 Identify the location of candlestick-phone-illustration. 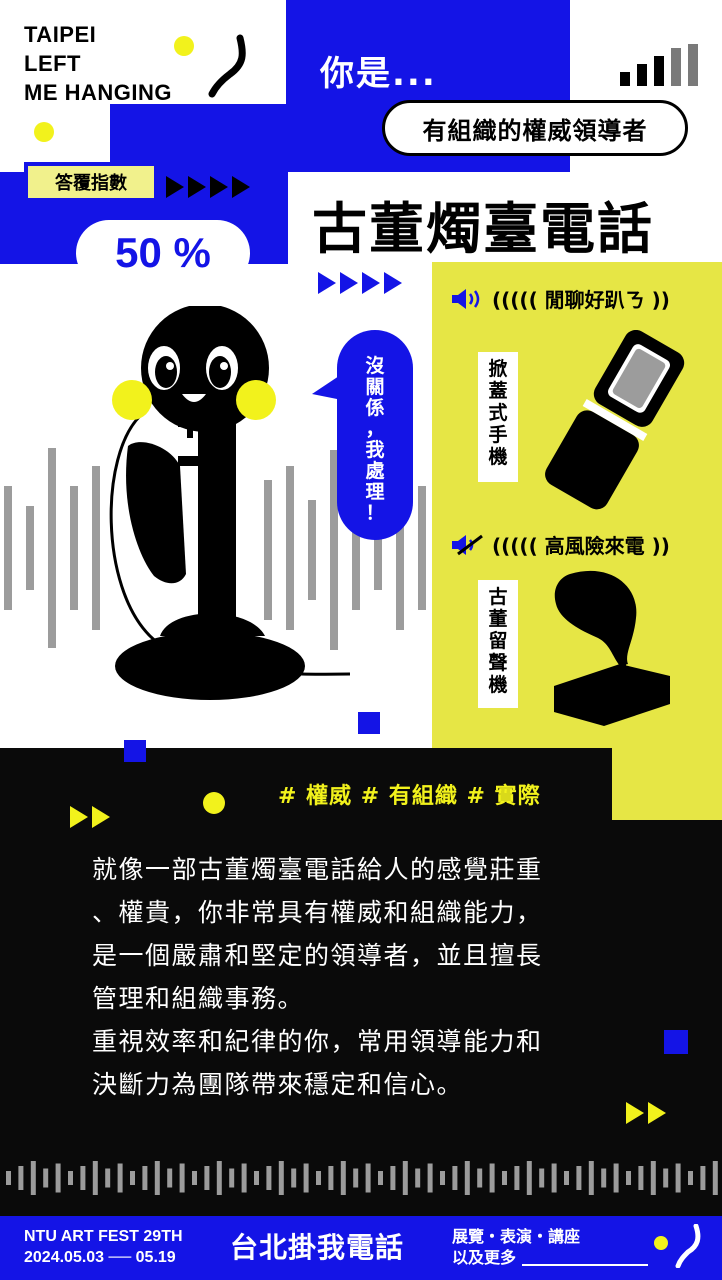
(229, 503).